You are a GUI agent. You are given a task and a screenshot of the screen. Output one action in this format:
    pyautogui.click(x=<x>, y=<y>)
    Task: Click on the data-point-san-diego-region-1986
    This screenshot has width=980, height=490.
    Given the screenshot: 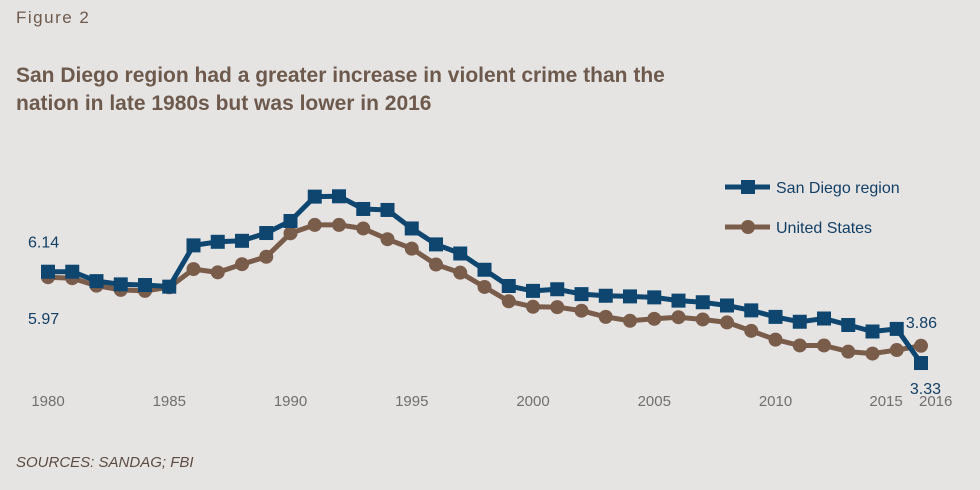 What is the action you would take?
    pyautogui.click(x=193, y=245)
    